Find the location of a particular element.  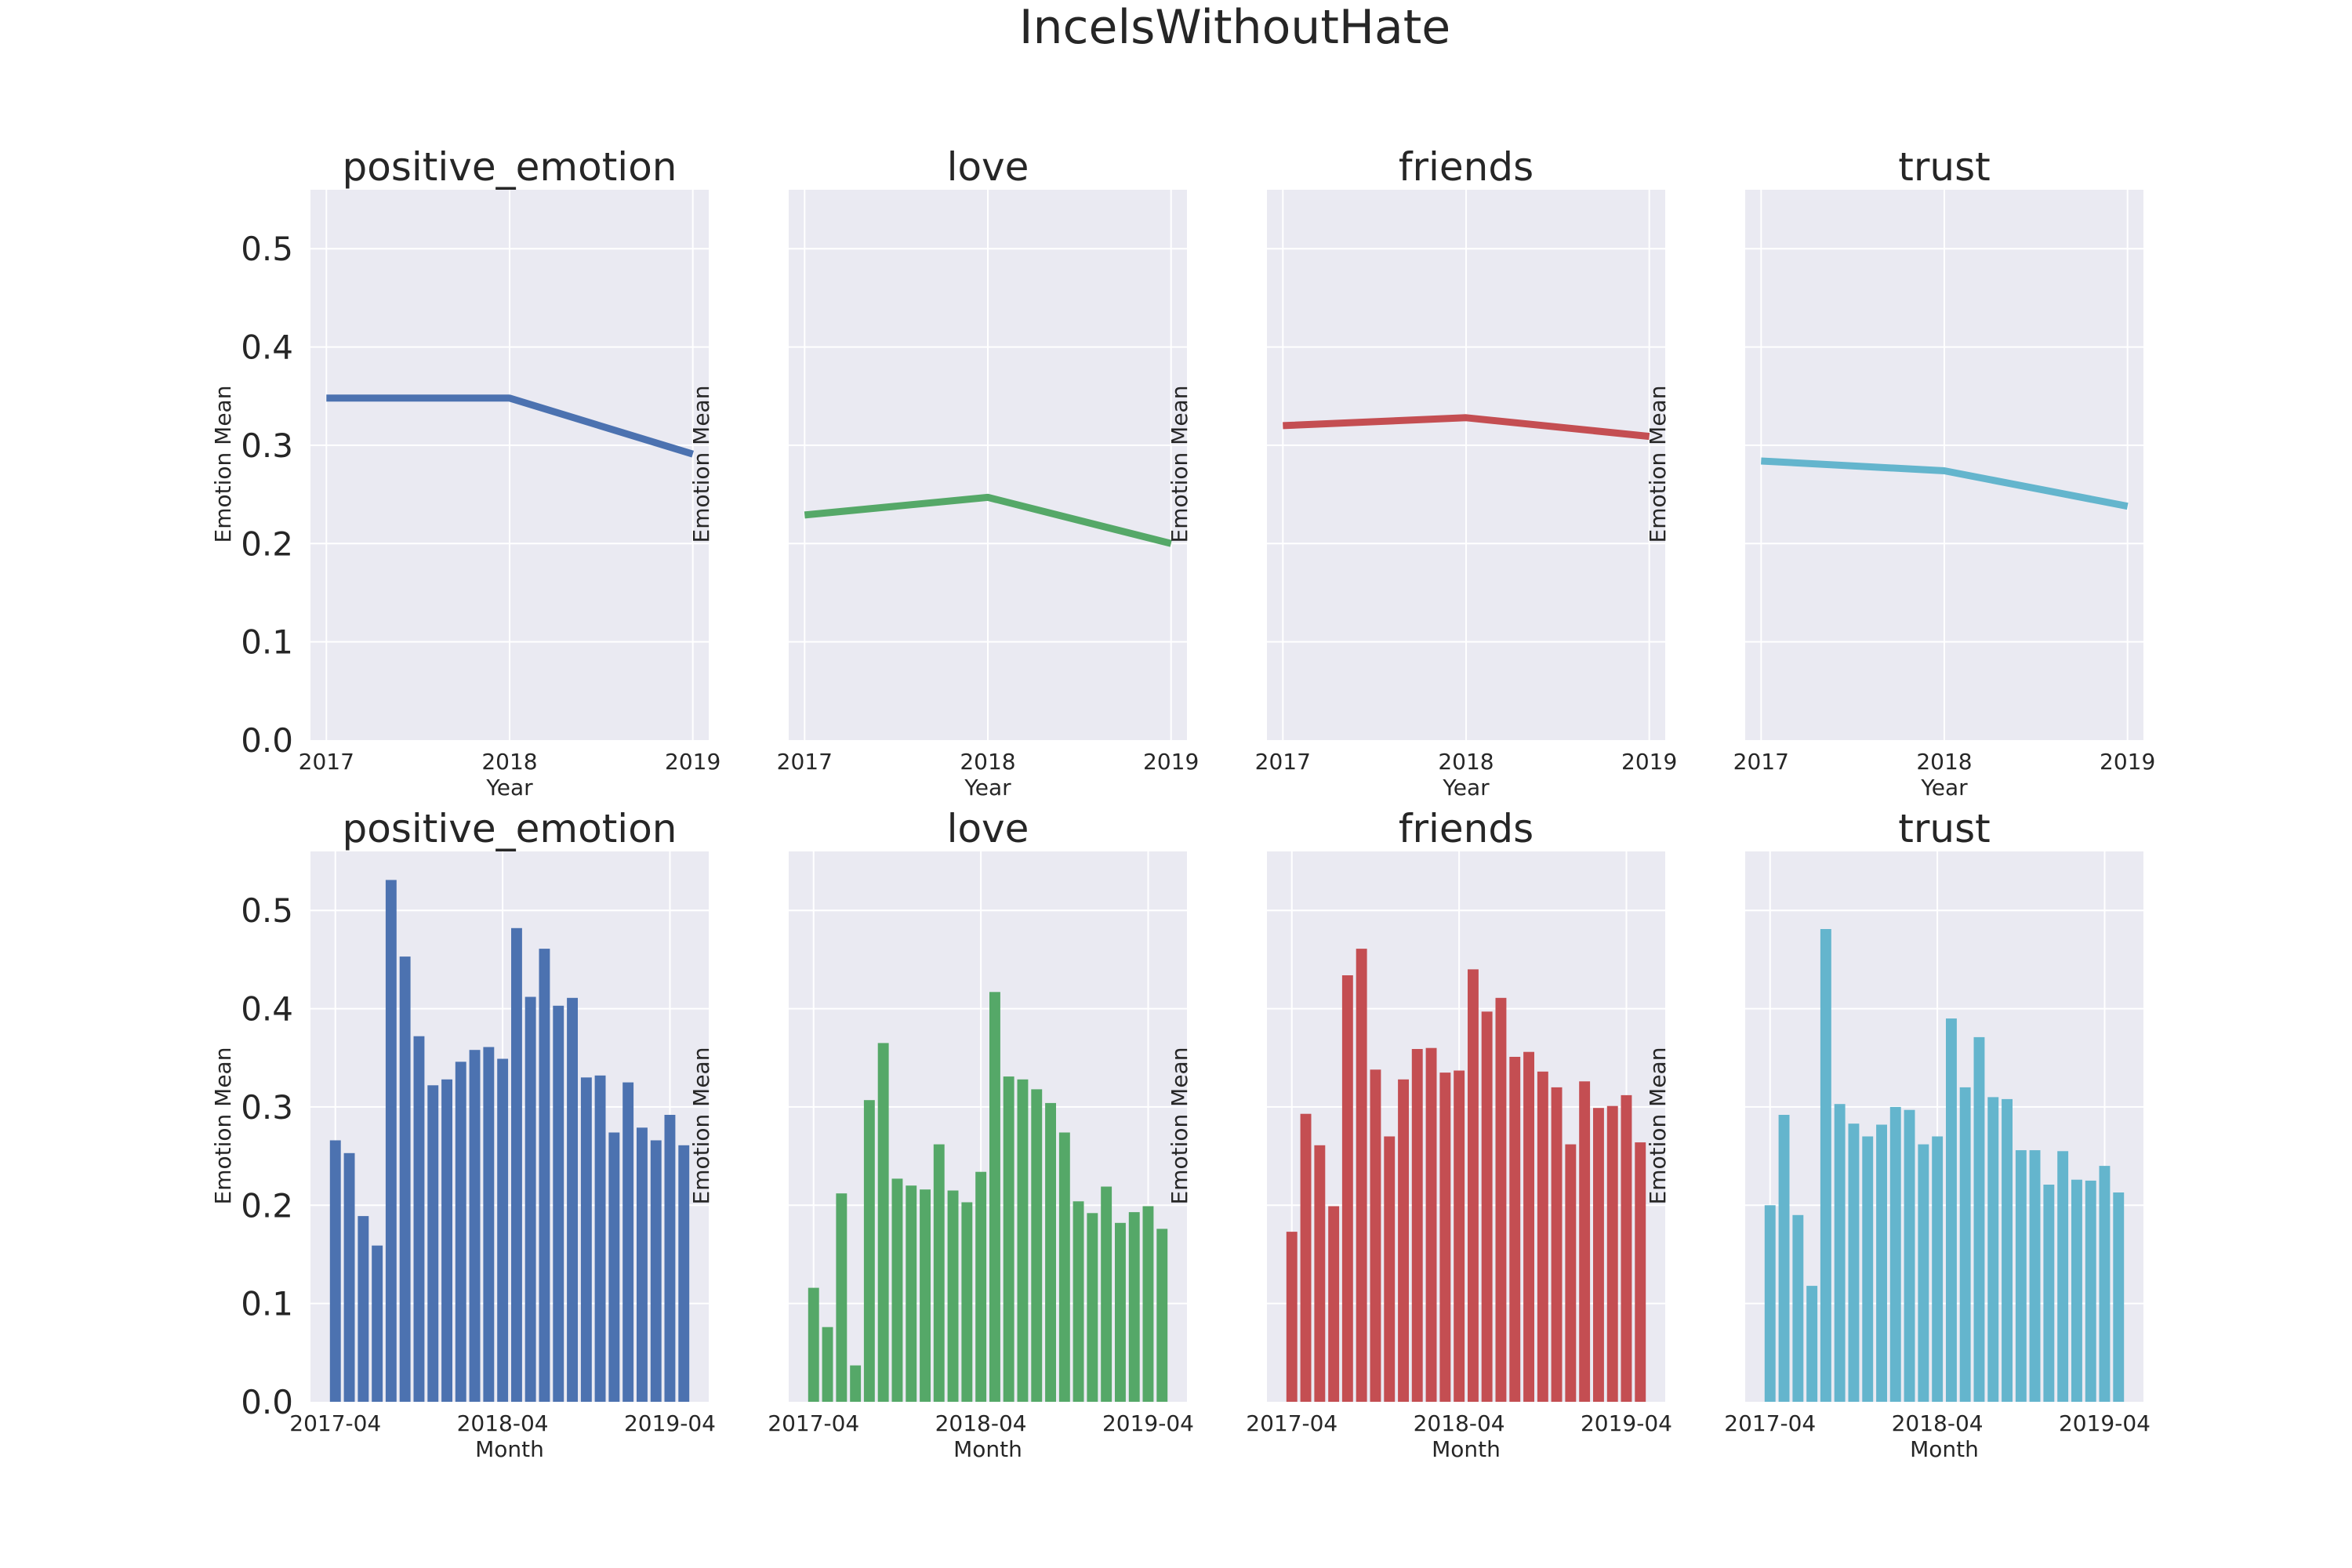

x-tick-label: 2017-04 is located at coordinates (335, 1423).